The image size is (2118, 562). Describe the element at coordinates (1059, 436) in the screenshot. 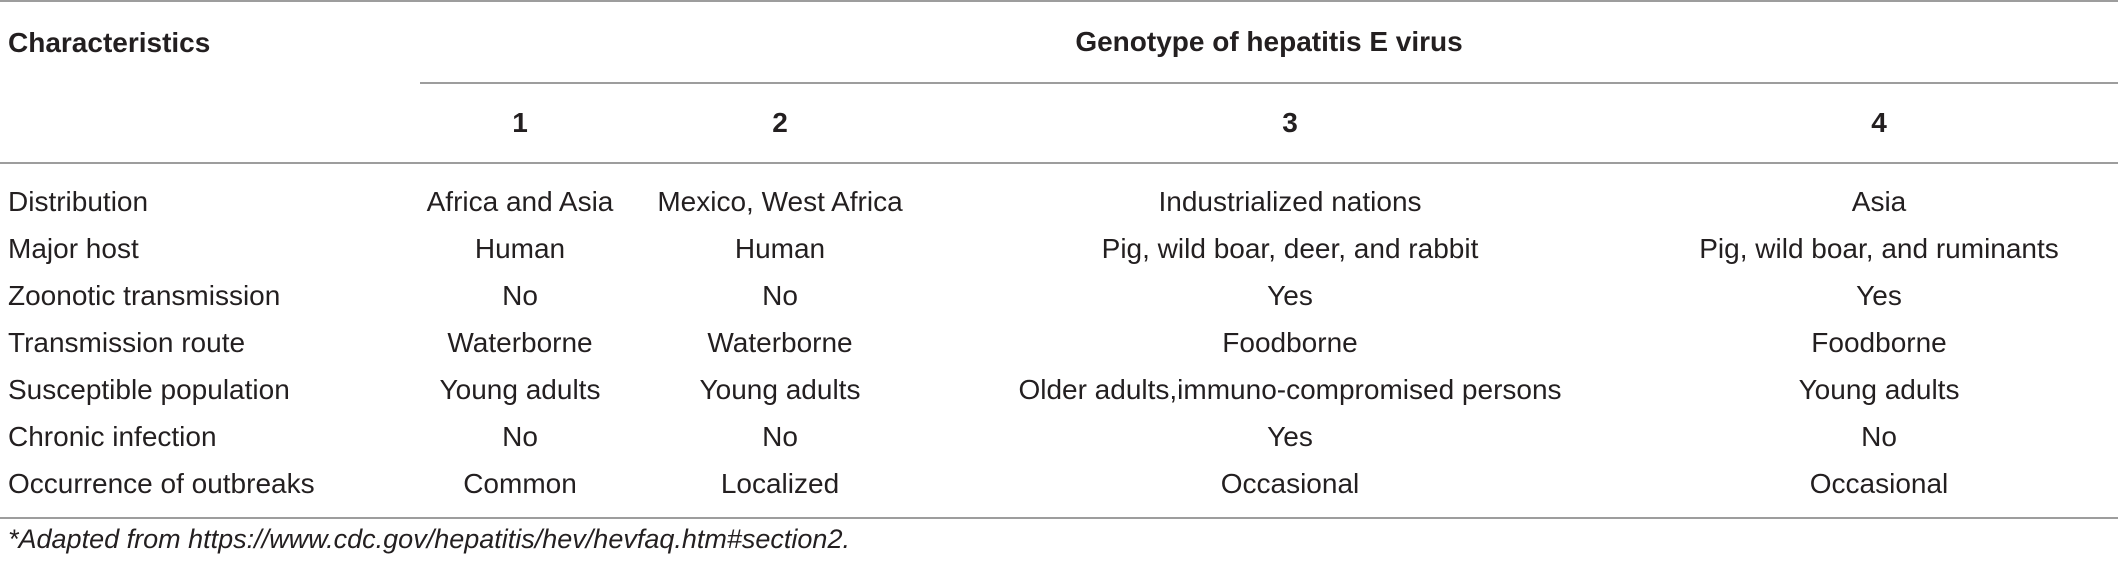

I see `table-row: Chronic infection No No Yes No` at that location.